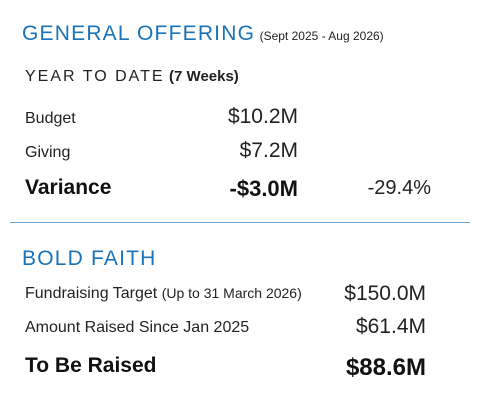 The width and height of the screenshot is (500, 403). I want to click on bold-faith-title: BOLD FAITH, so click(89, 258).